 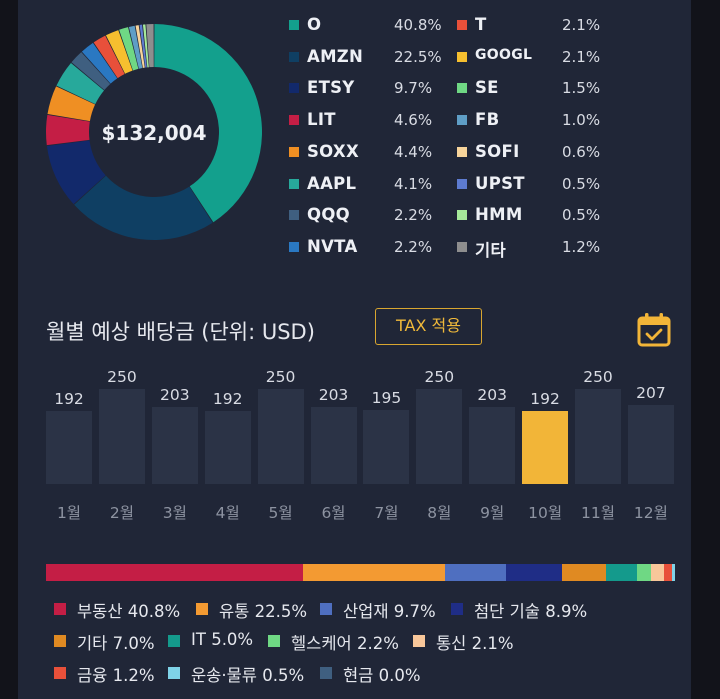 I want to click on month-value-label: 203, so click(x=492, y=394).